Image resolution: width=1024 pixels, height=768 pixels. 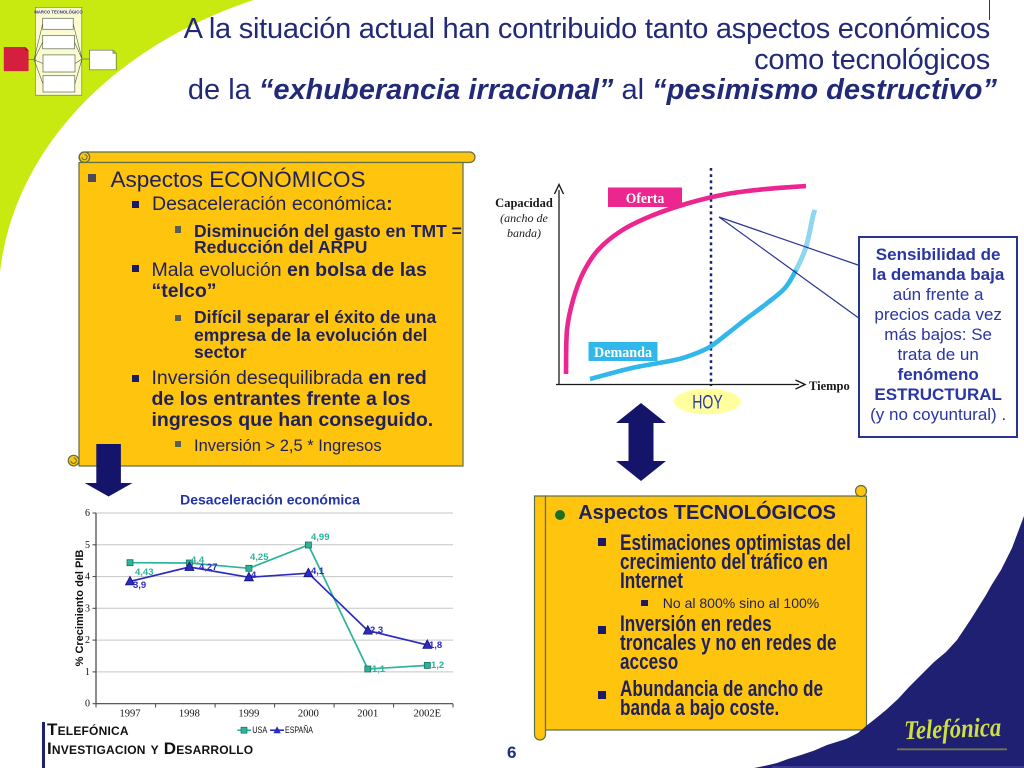 What do you see at coordinates (80, 608) in the screenshot?
I see `svg-text: % Crecimiento del PIB` at bounding box center [80, 608].